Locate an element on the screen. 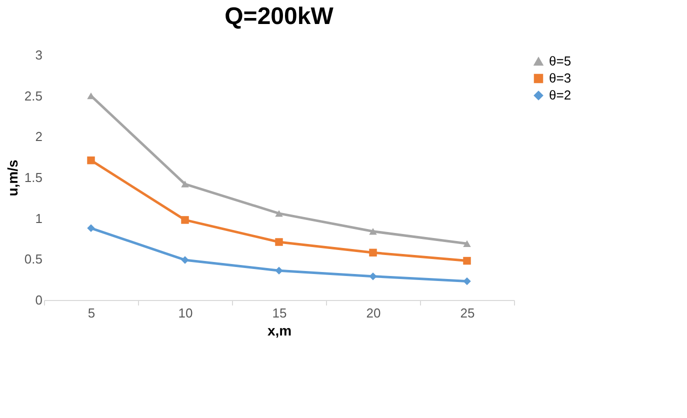 This screenshot has height=418, width=687. y-tick-label: 0.5 is located at coordinates (33, 259).